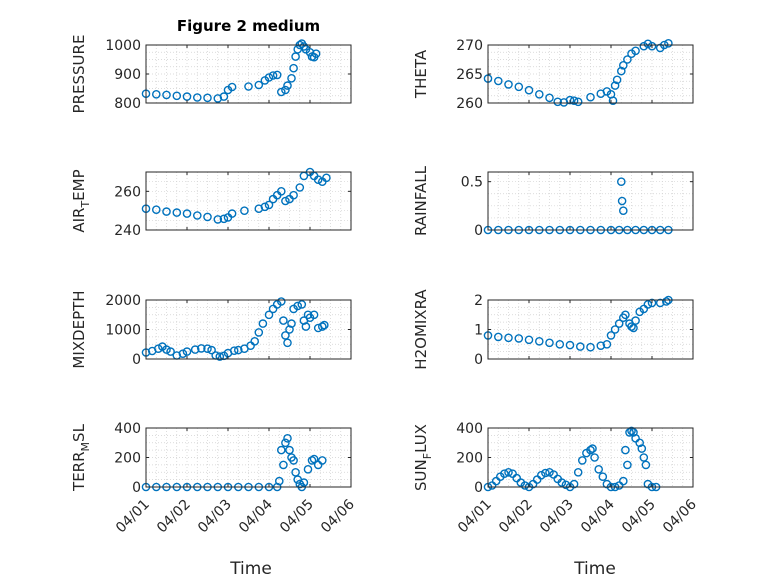 This screenshot has width=778, height=583. What do you see at coordinates (211, 65) in the screenshot?
I see `subplot-1: 800 900 1000 PRESSURE Figure 2 medium` at bounding box center [211, 65].